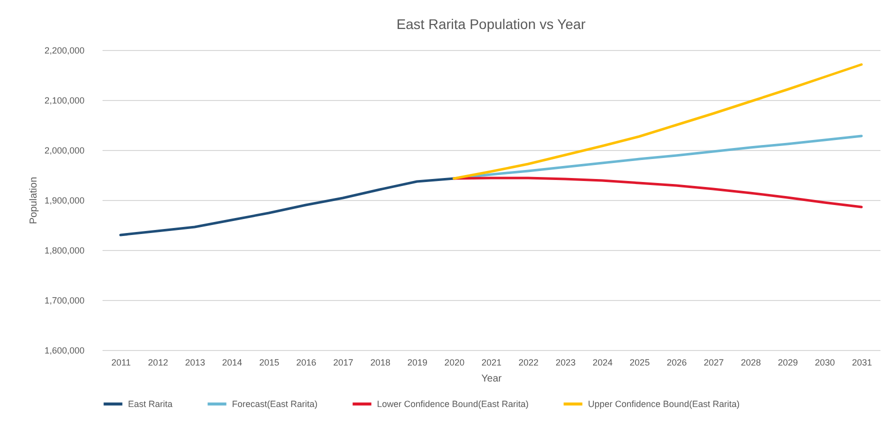 The width and height of the screenshot is (889, 432). I want to click on y-axis-title: Population, so click(34, 200).